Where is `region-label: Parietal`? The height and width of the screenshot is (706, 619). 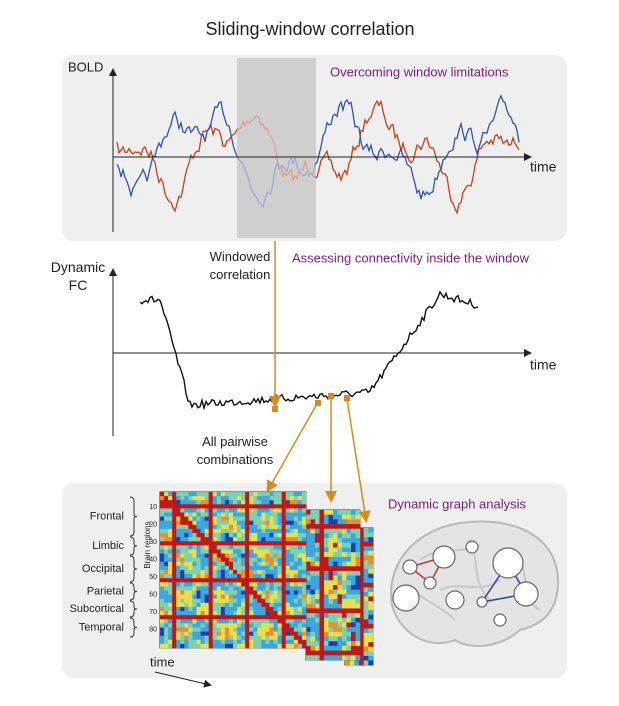 region-label: Parietal is located at coordinates (105, 591).